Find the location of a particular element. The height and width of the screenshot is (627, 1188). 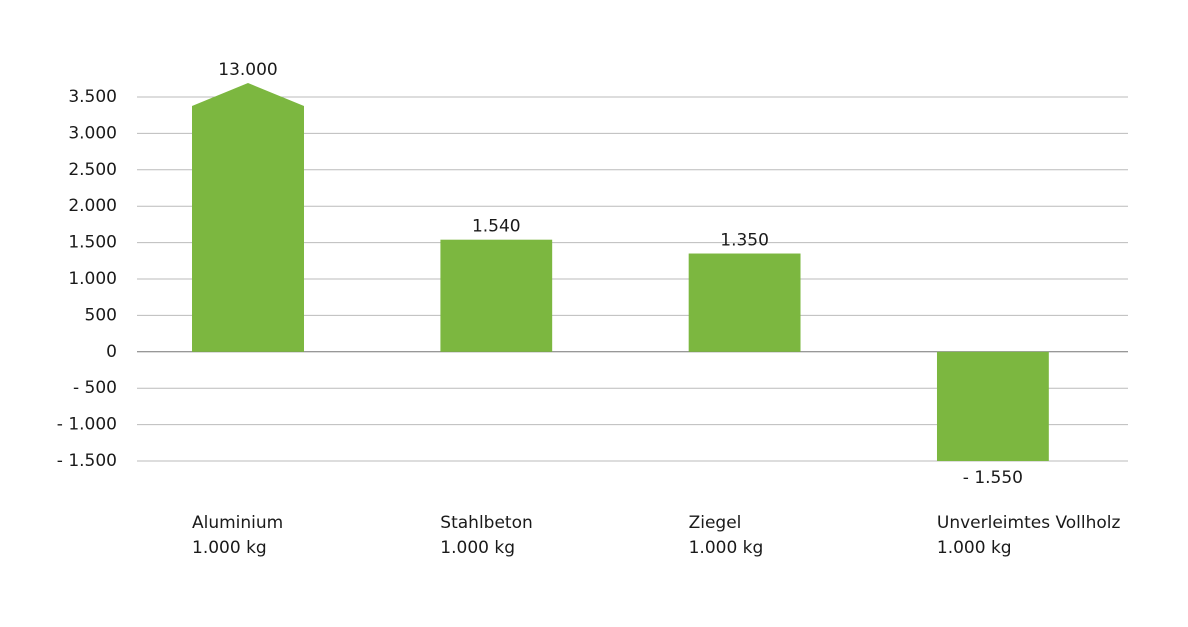

value-label: 1.350 is located at coordinates (744, 241).